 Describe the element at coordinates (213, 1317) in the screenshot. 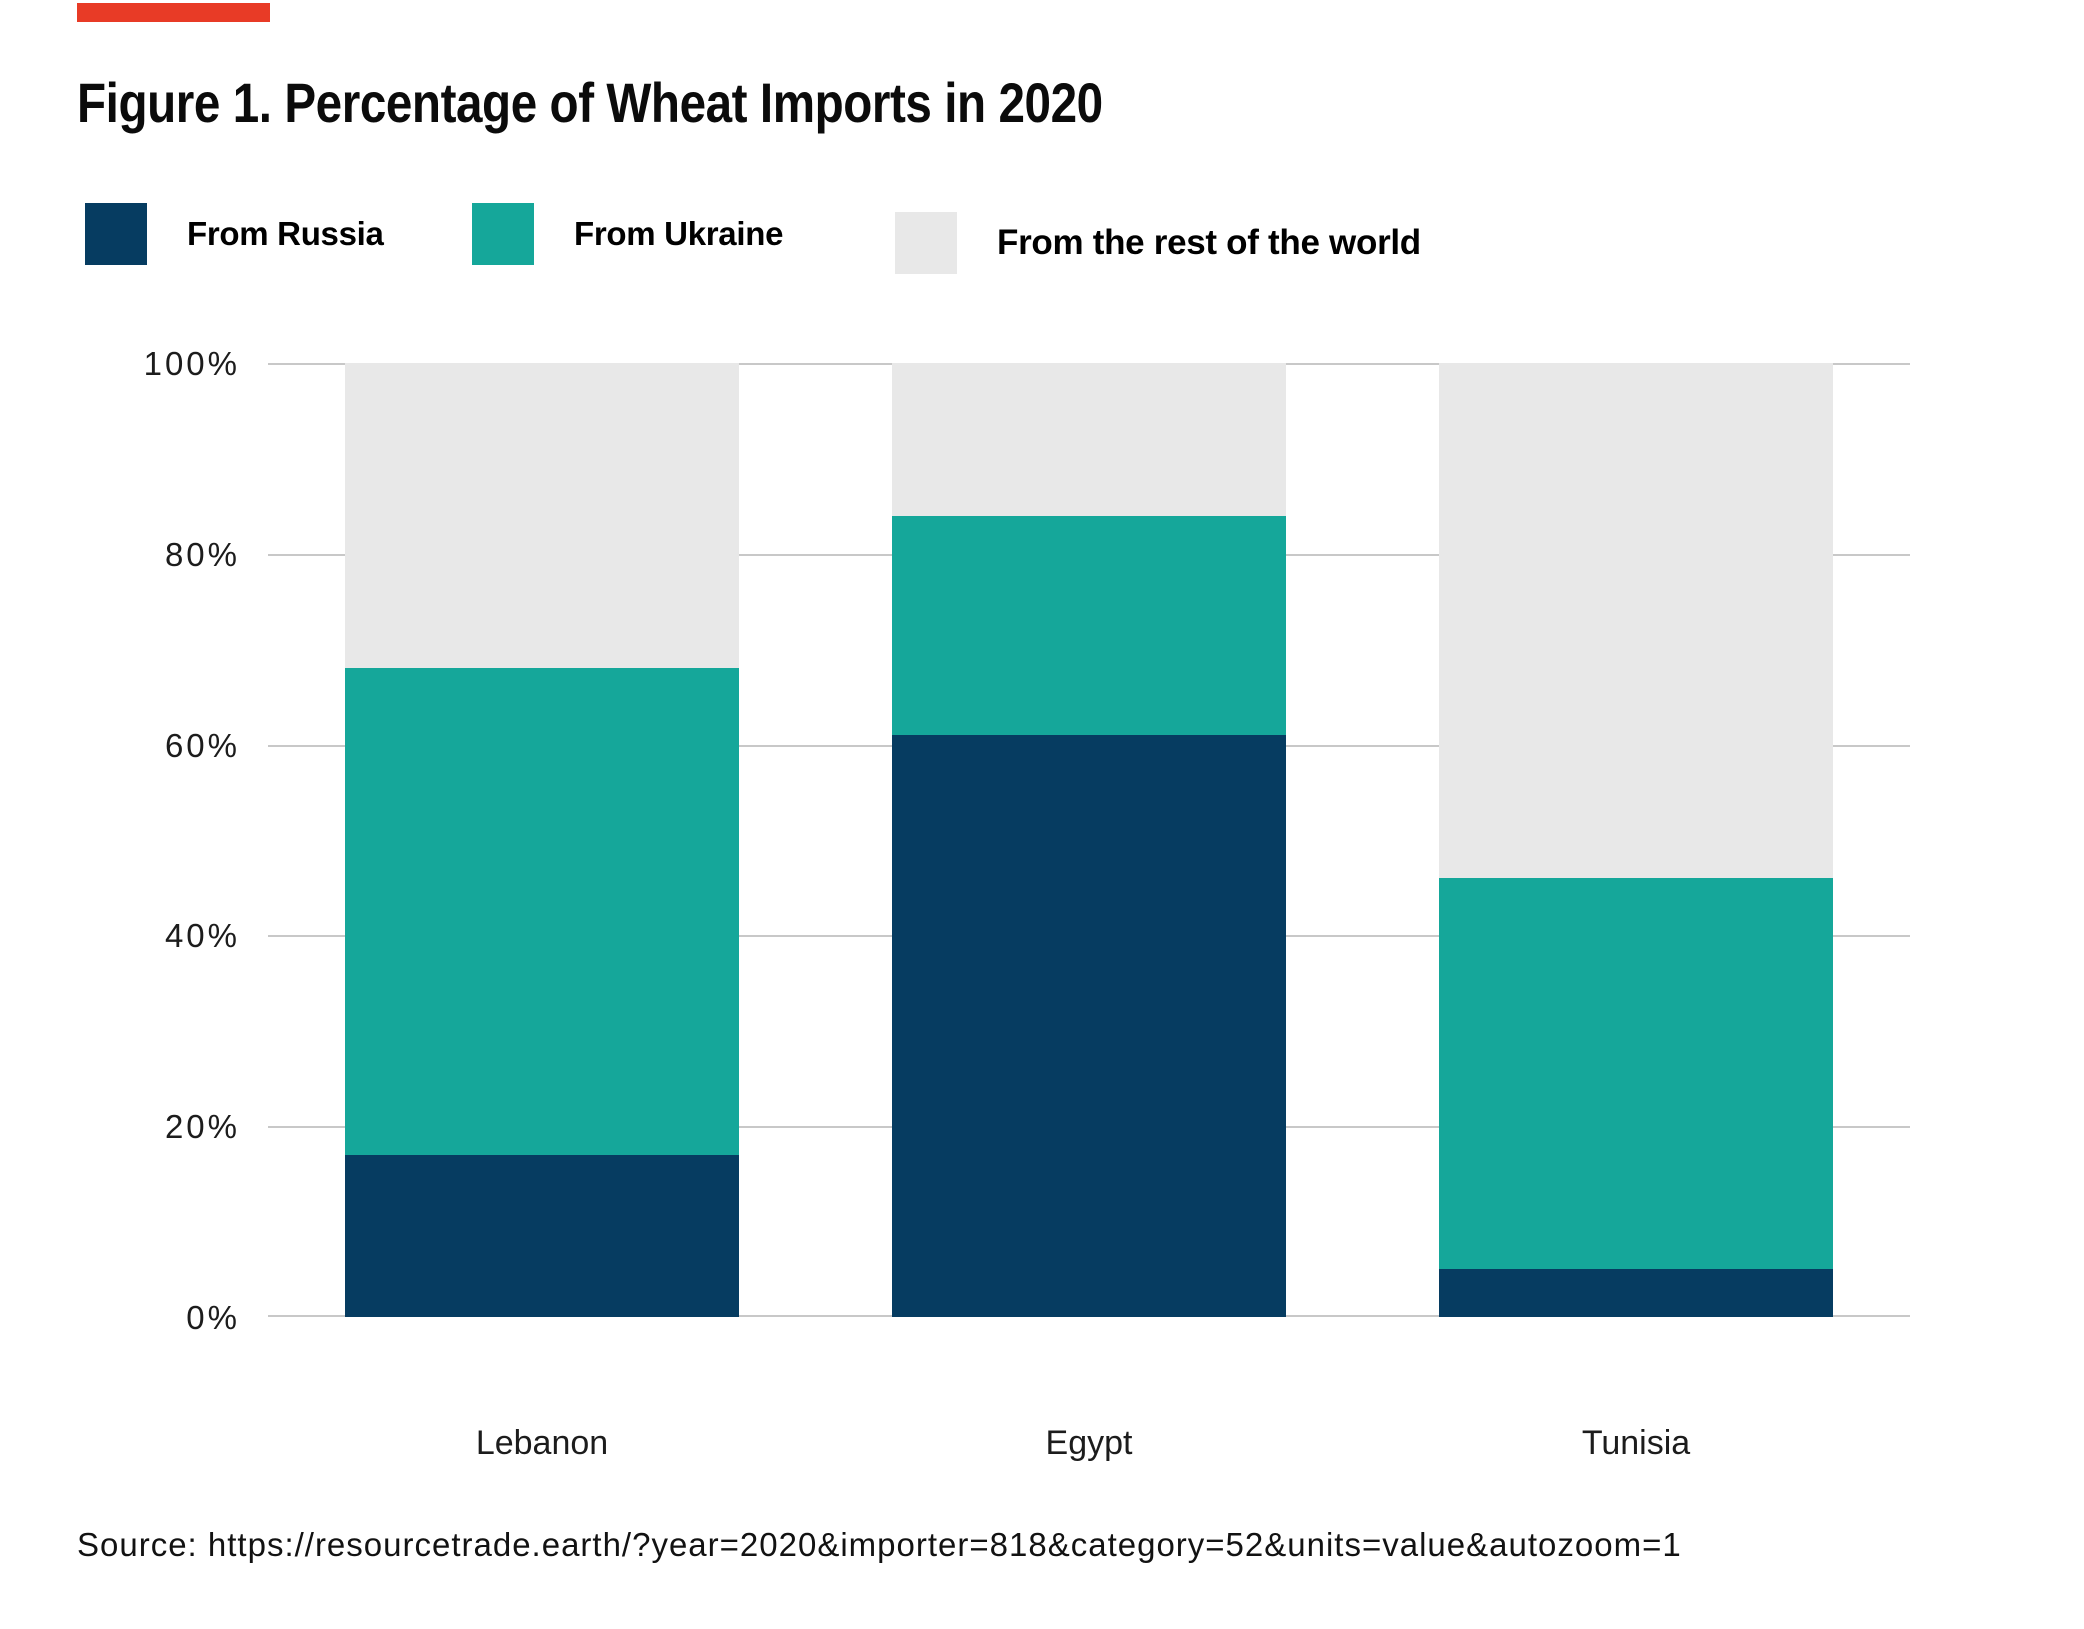

I see `y-tick-label: 0%` at that location.